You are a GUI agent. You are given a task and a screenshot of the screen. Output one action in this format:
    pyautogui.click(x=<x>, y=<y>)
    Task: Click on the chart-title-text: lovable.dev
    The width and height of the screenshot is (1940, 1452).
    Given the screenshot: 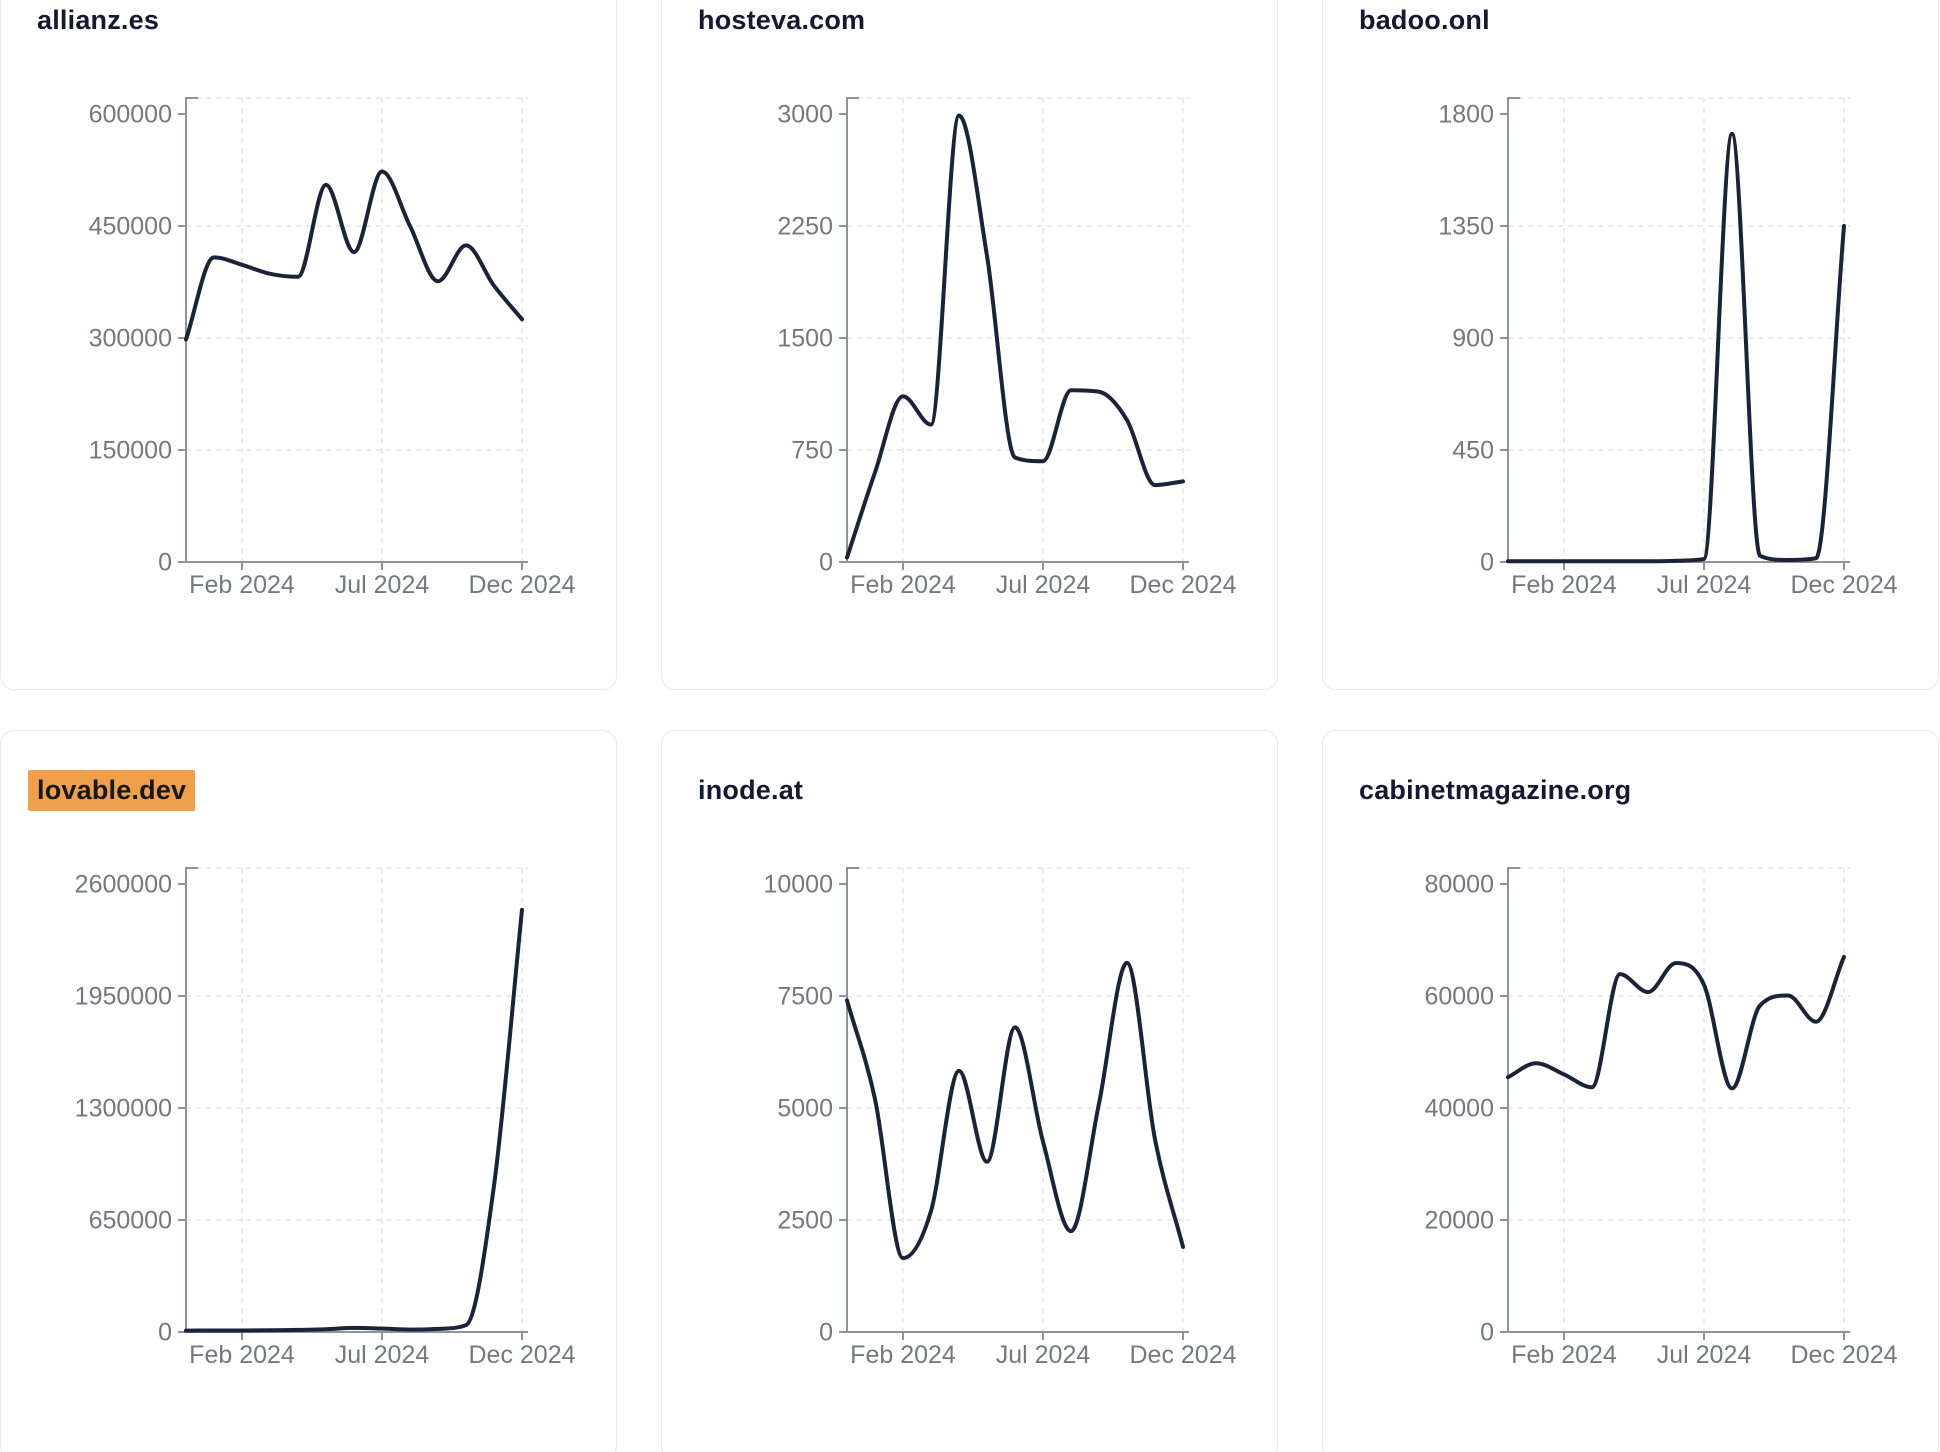 What is the action you would take?
    pyautogui.click(x=112, y=790)
    